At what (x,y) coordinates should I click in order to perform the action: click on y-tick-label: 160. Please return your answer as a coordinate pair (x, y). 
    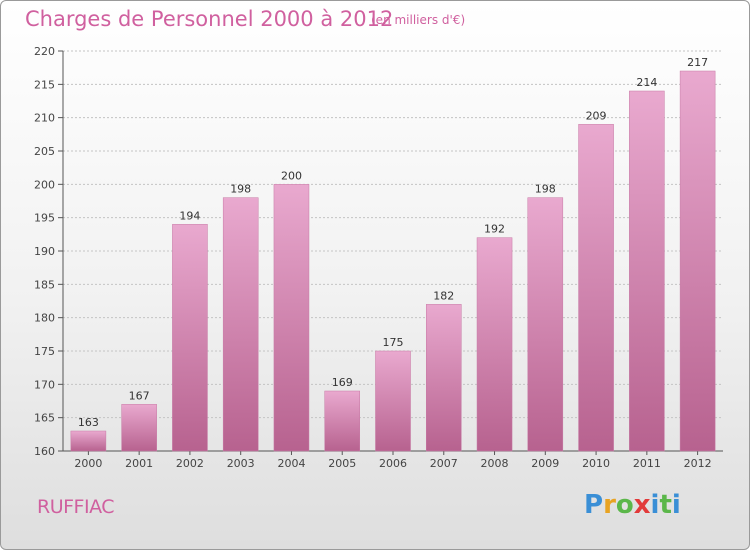
    Looking at the image, I should click on (44, 451).